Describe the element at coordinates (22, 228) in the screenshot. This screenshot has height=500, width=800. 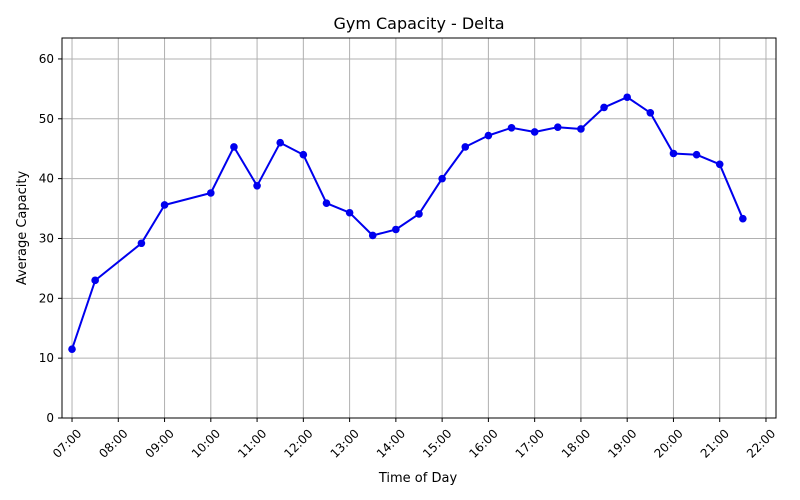
I see `y-axis-label: Average Capacity` at that location.